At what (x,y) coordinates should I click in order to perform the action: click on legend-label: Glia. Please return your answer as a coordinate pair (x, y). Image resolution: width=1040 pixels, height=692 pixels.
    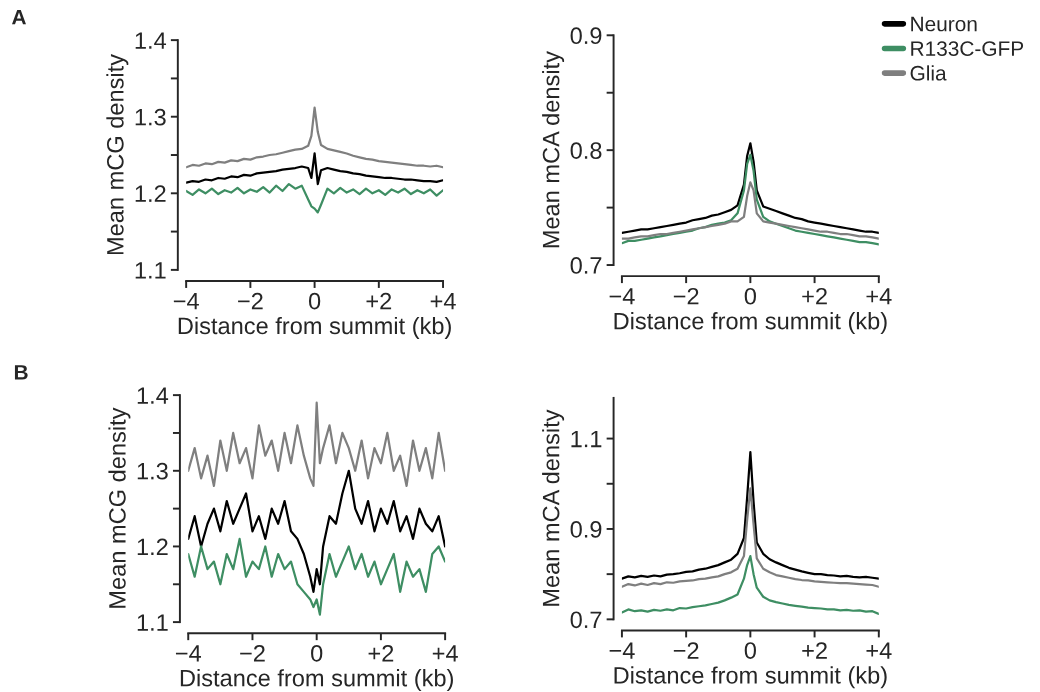
    Looking at the image, I should click on (928, 73).